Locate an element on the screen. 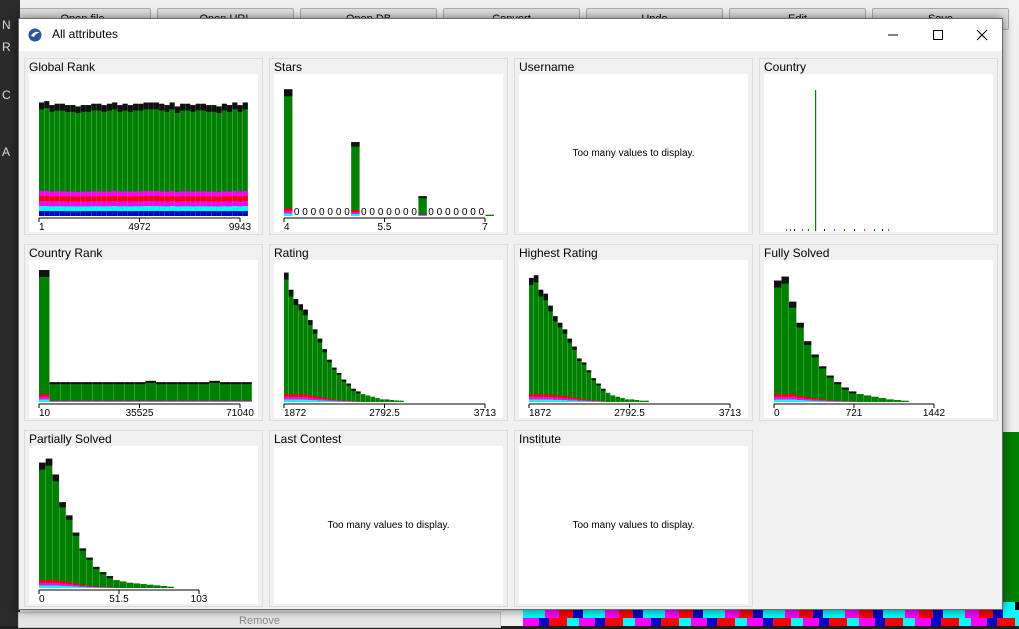 The image size is (1019, 629). x-tick-label: 71040 is located at coordinates (240, 413).